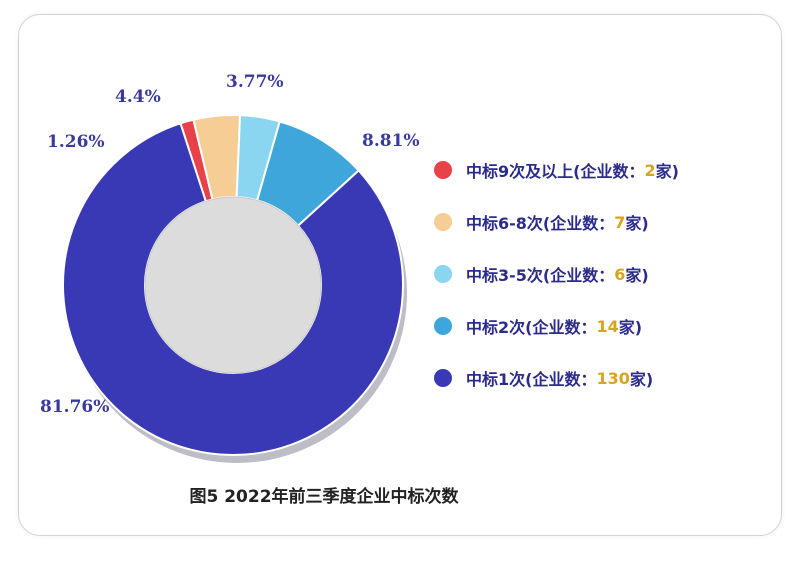 Image resolution: width=800 pixels, height=562 pixels. What do you see at coordinates (255, 82) in the screenshot?
I see `slice-percent-label: 3.77%` at bounding box center [255, 82].